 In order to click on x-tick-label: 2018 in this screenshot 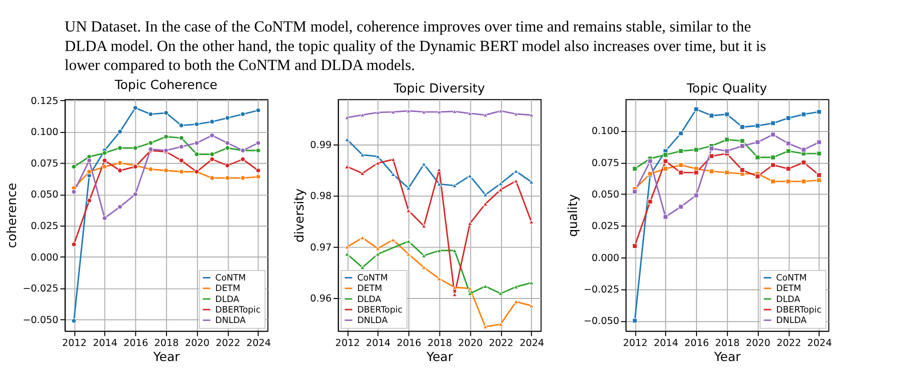, I will do `click(439, 343)`.